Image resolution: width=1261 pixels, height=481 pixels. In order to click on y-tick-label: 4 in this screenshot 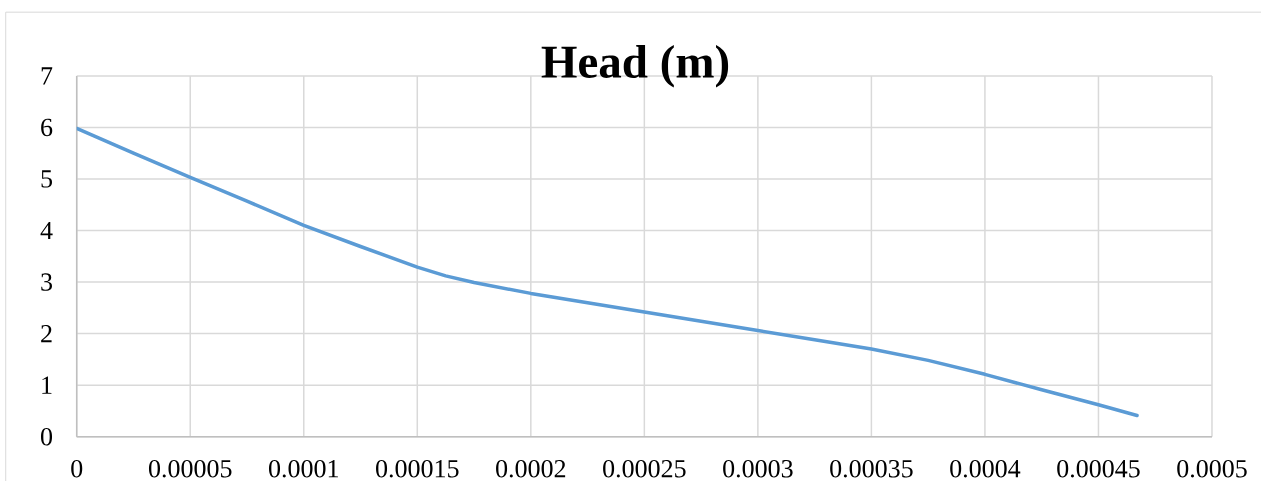, I will do `click(46, 230)`.